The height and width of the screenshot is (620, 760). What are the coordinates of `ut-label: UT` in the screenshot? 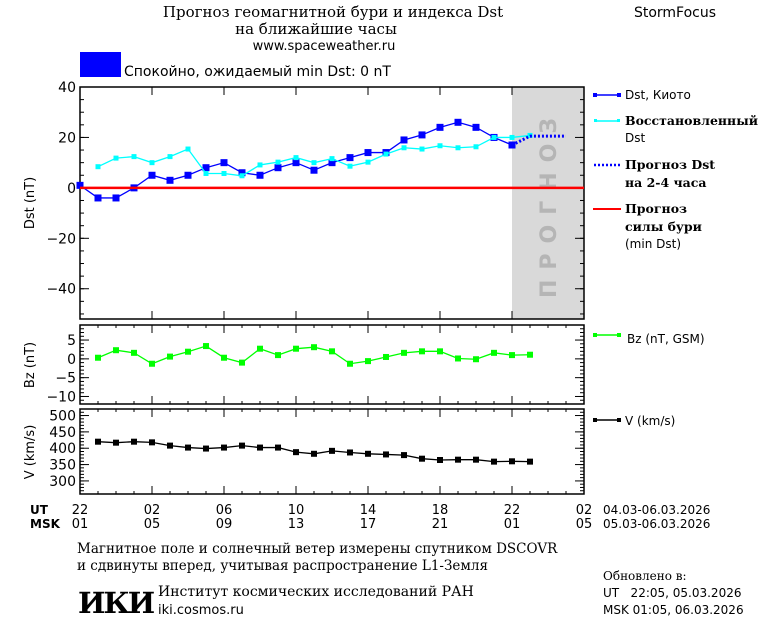 It's located at (39, 510).